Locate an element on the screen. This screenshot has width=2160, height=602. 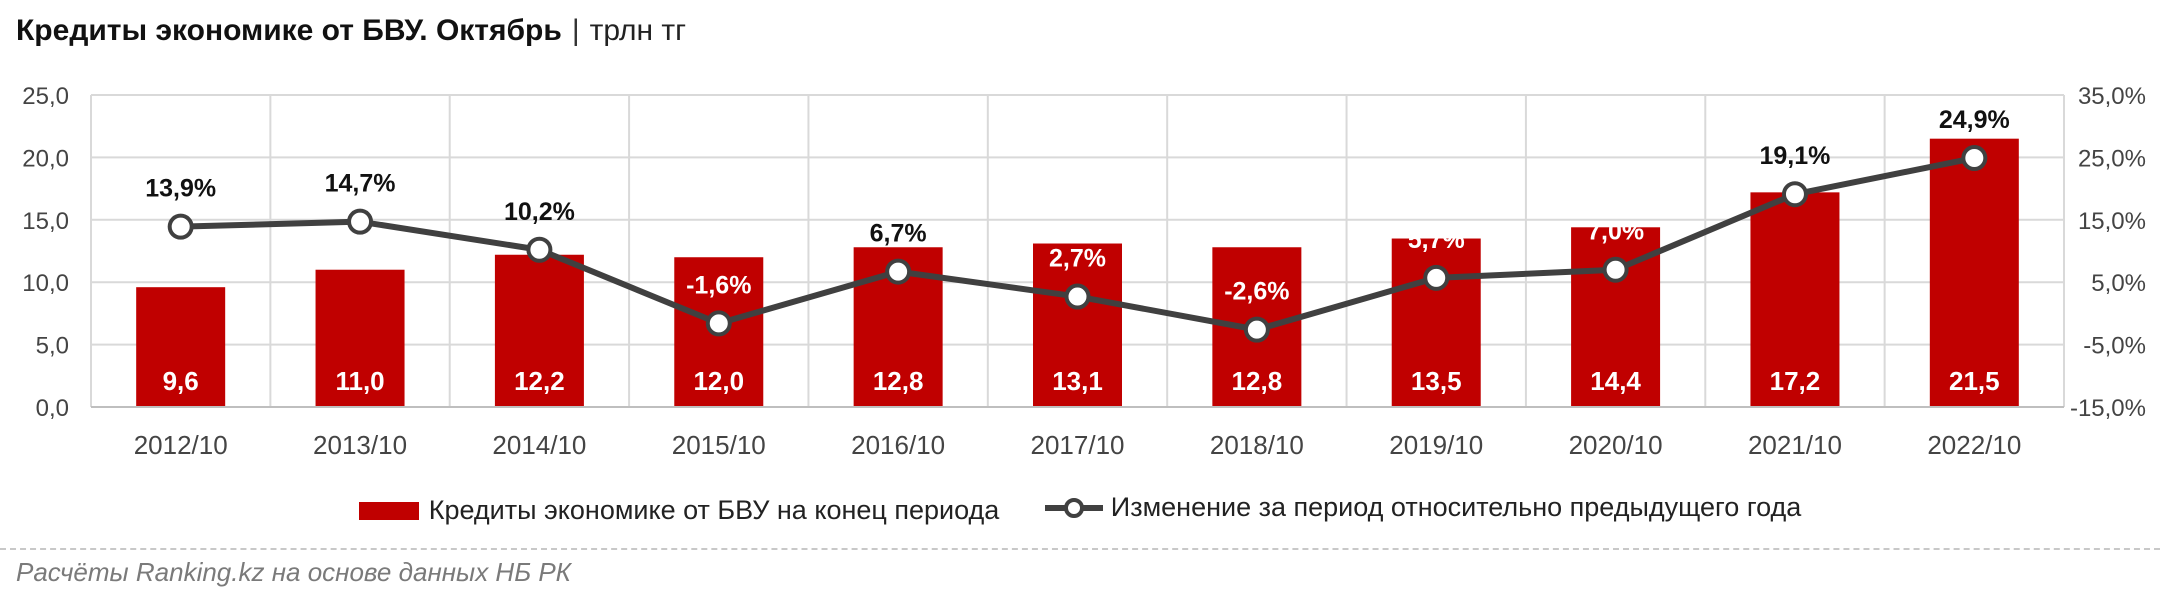
x-tick-label: 2012/10 is located at coordinates (181, 445).